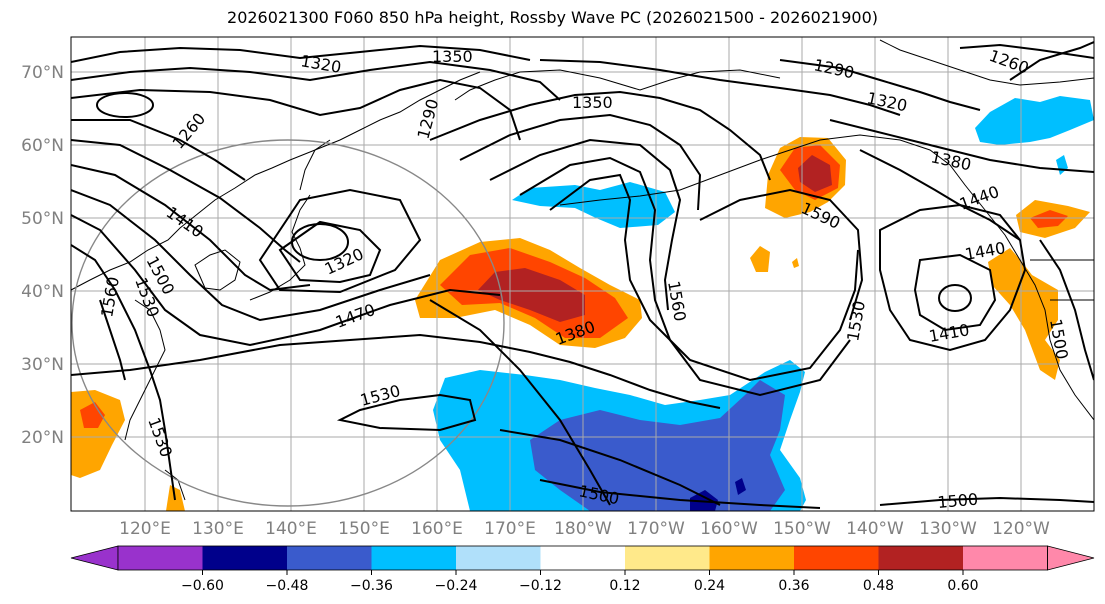 The image size is (1105, 604). I want to click on lon-label: 150°W, so click(802, 529).